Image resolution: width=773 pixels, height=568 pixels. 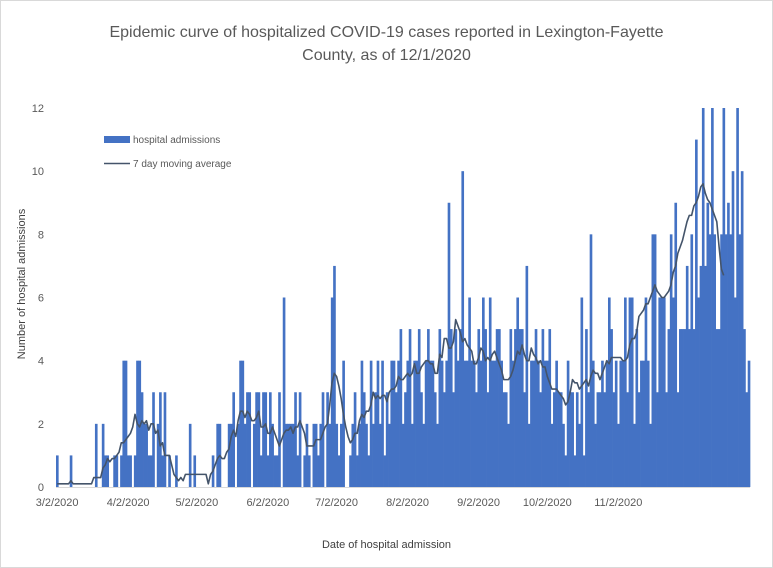 I want to click on y-tick-label: 4, so click(x=41, y=362).